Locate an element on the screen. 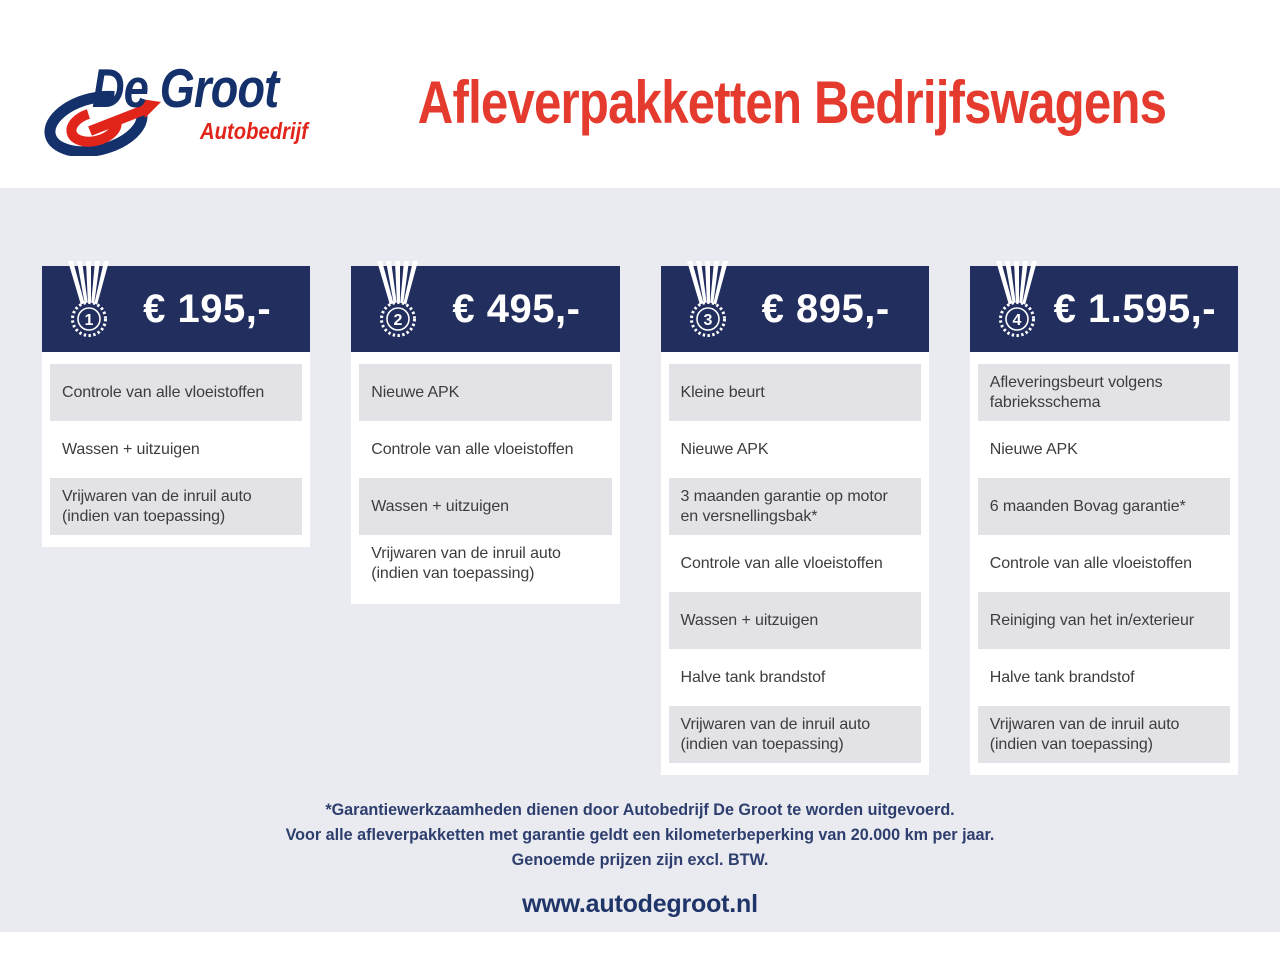  package-item-row: Reiniging van het in/exterieur is located at coordinates (1103, 620).